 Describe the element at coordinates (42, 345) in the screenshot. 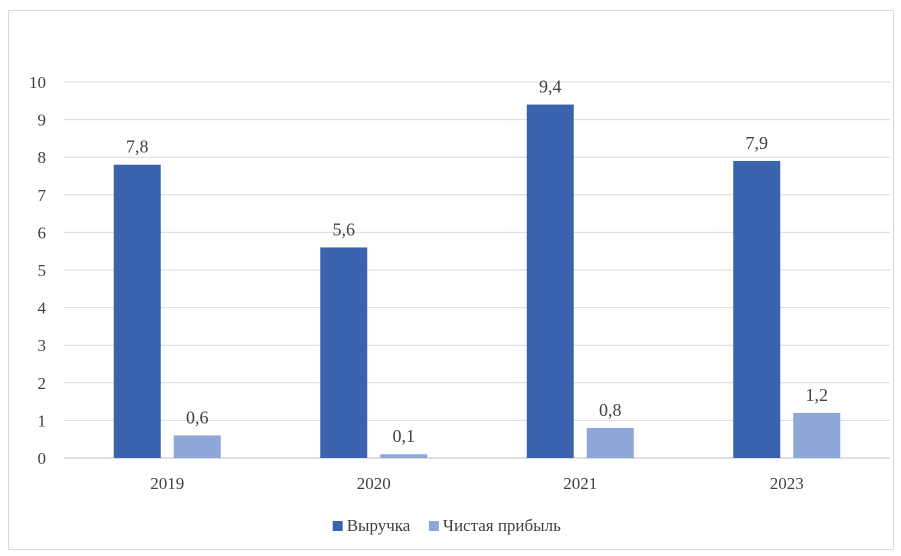

I see `y-tick-label: 3` at that location.